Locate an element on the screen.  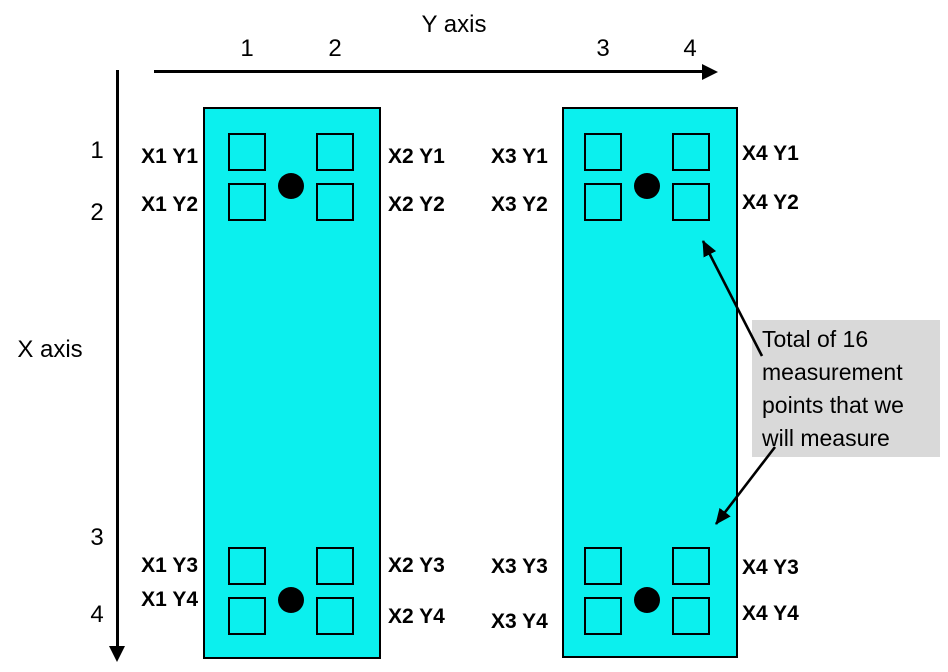
point-label-x2y4: X2 Y4 is located at coordinates (416, 616).